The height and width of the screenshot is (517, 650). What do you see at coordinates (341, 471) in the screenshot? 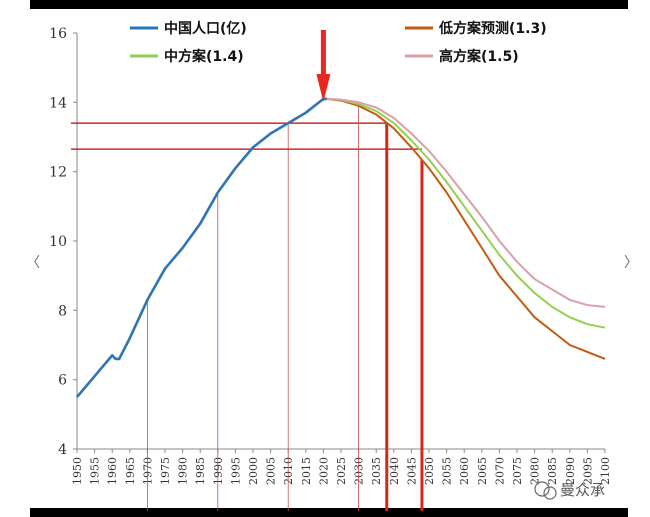
I see `x-tick-label: 2025` at bounding box center [341, 471].